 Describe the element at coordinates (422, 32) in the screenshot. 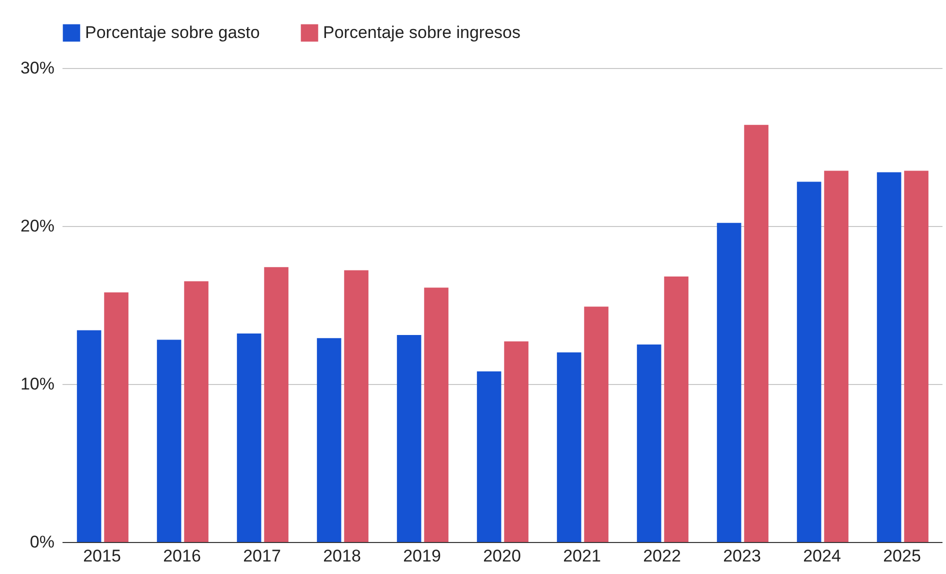

I see `legend-label: Porcentaje sobre ingresos` at that location.